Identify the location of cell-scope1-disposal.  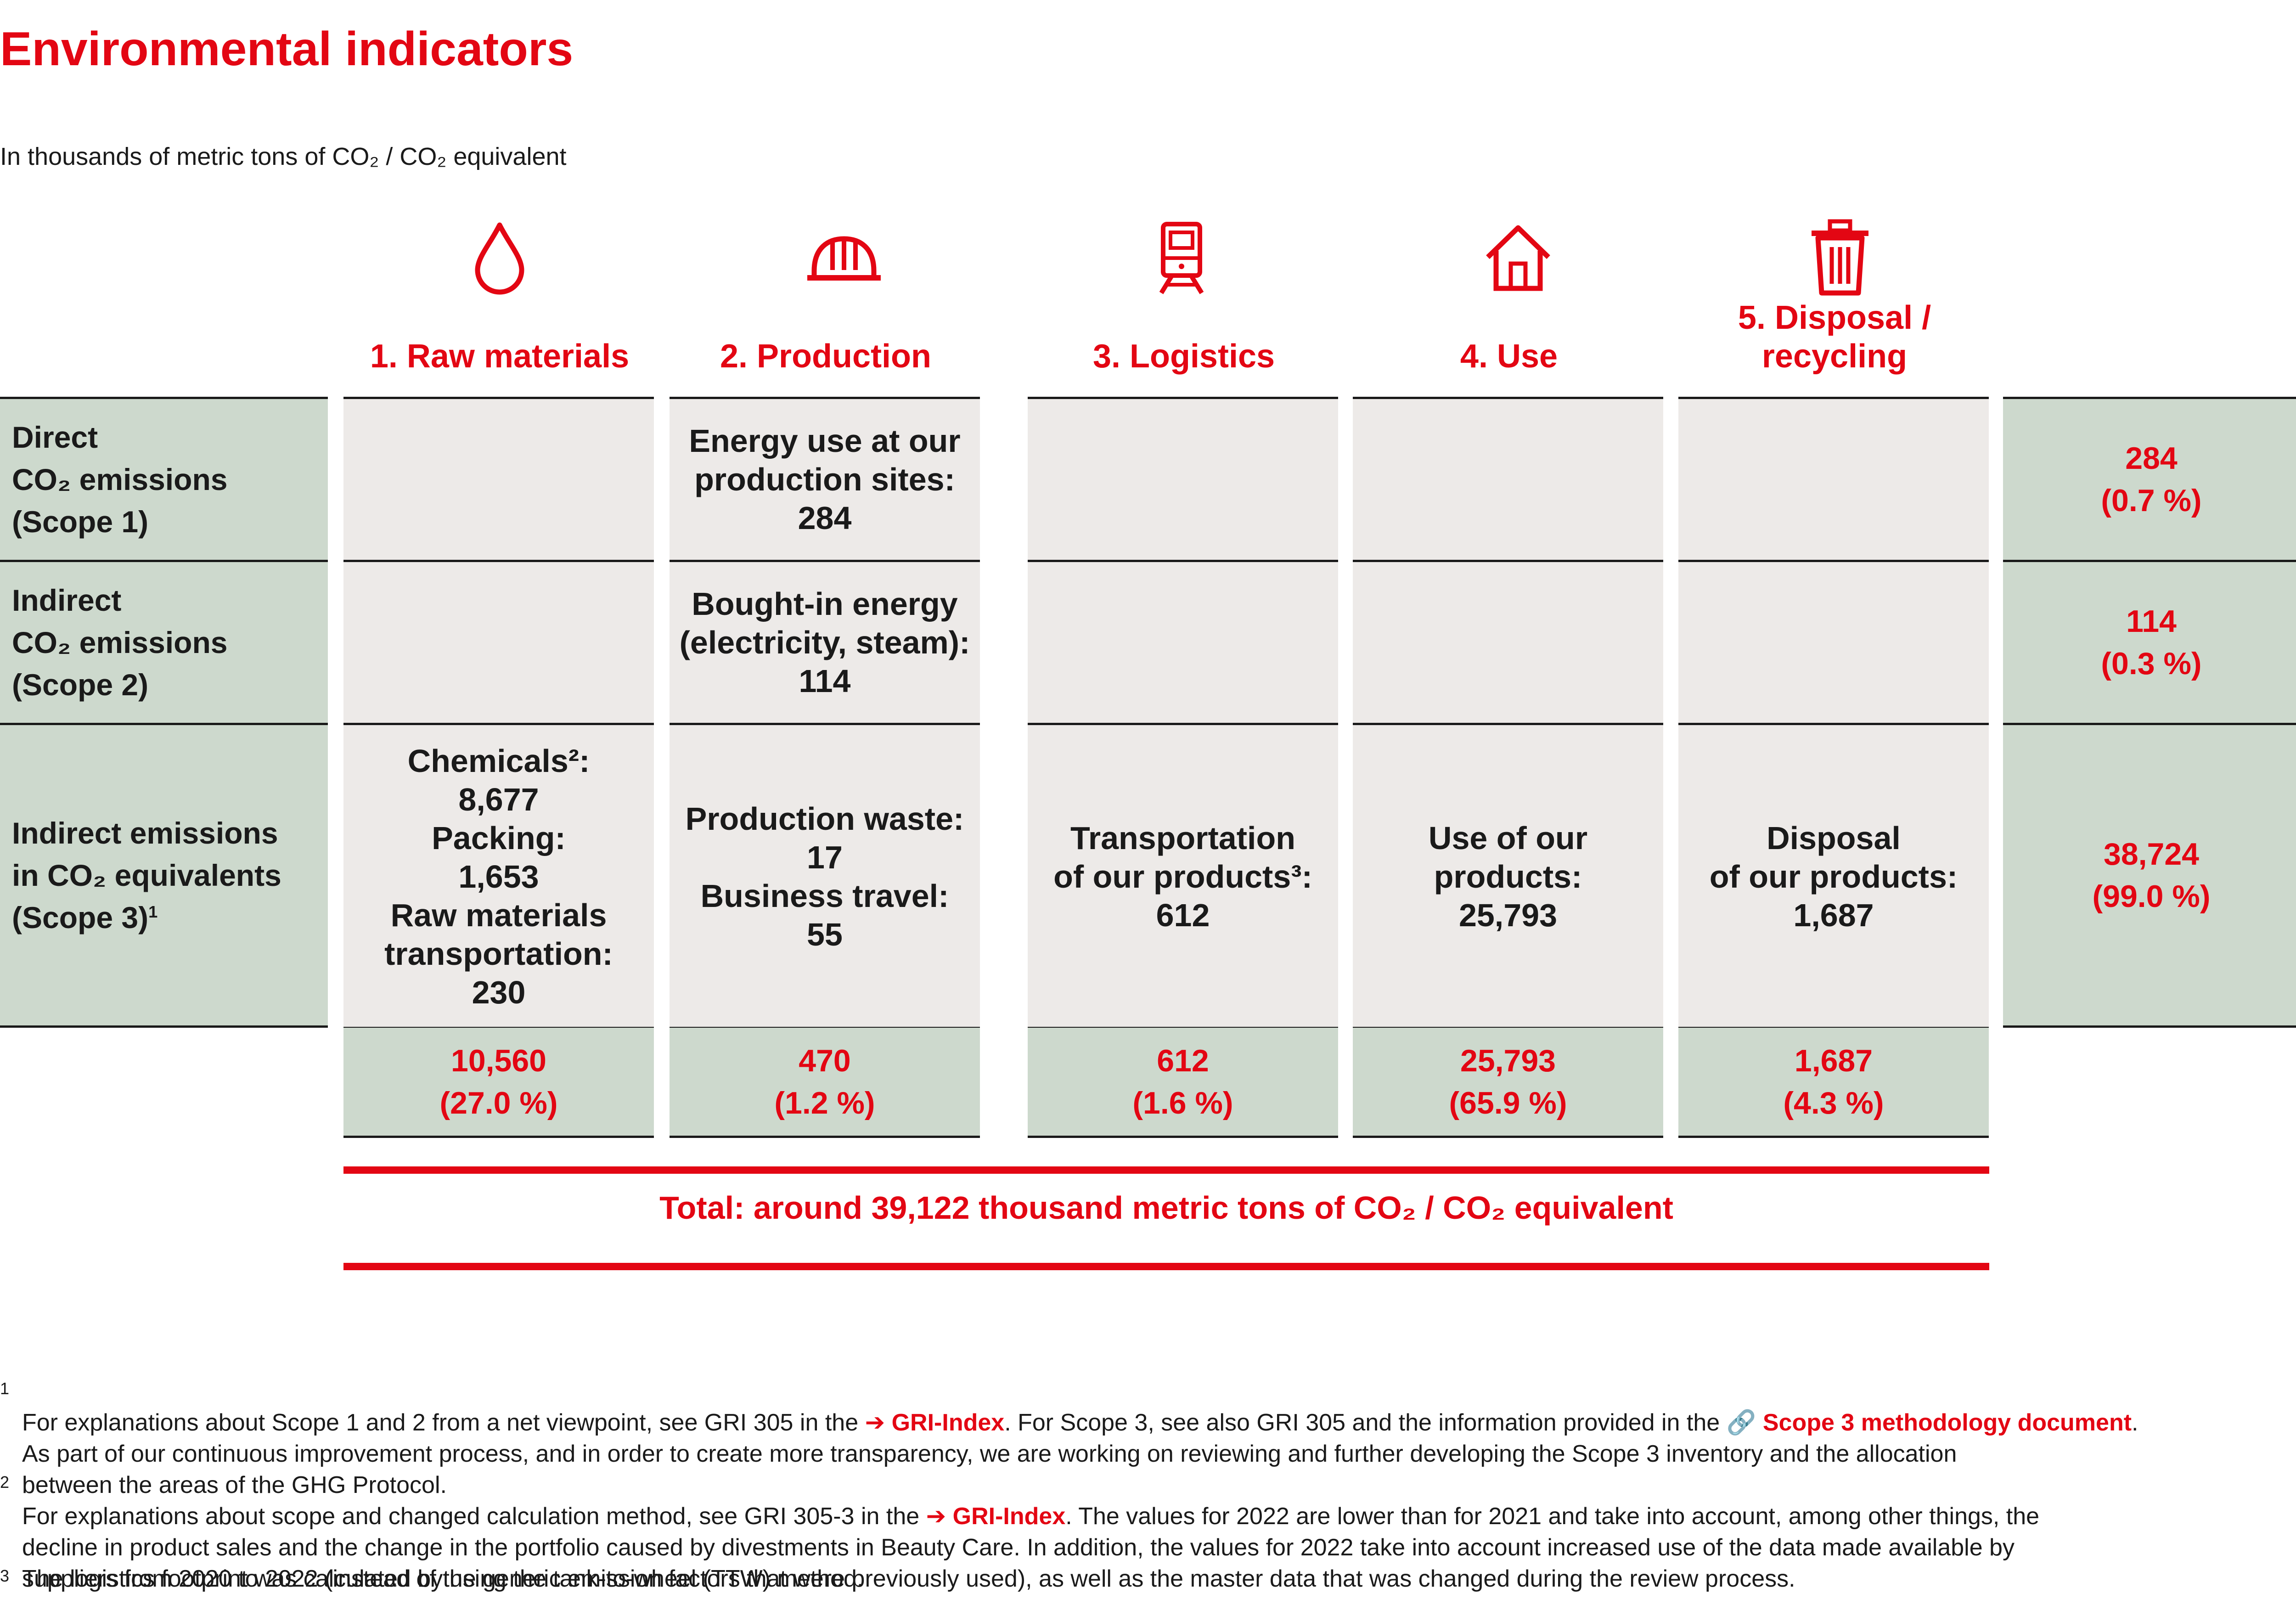
(1833, 478).